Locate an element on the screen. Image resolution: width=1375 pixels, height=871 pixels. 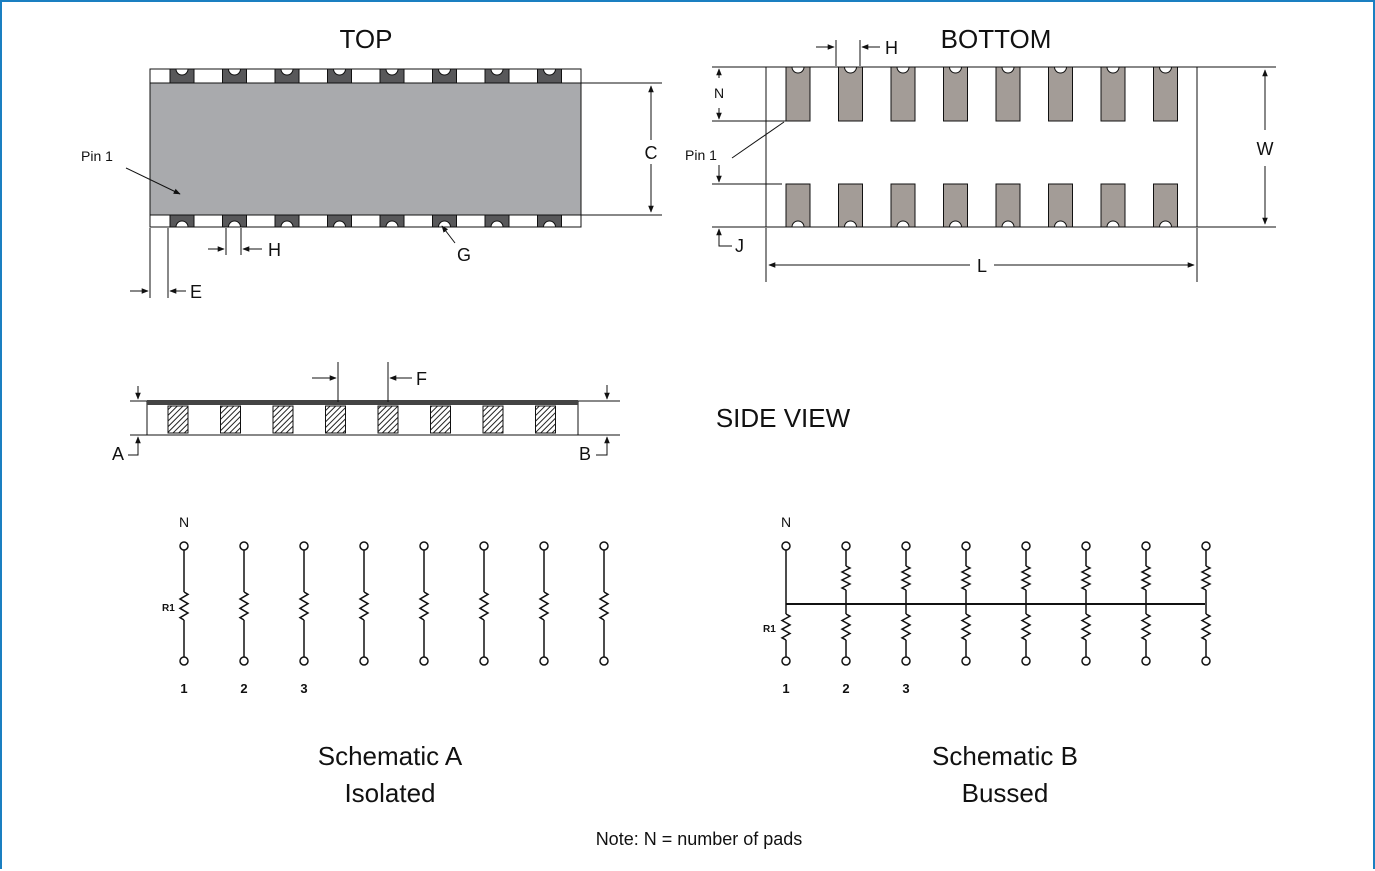
schematic-a-n-label: N is located at coordinates (184, 522).